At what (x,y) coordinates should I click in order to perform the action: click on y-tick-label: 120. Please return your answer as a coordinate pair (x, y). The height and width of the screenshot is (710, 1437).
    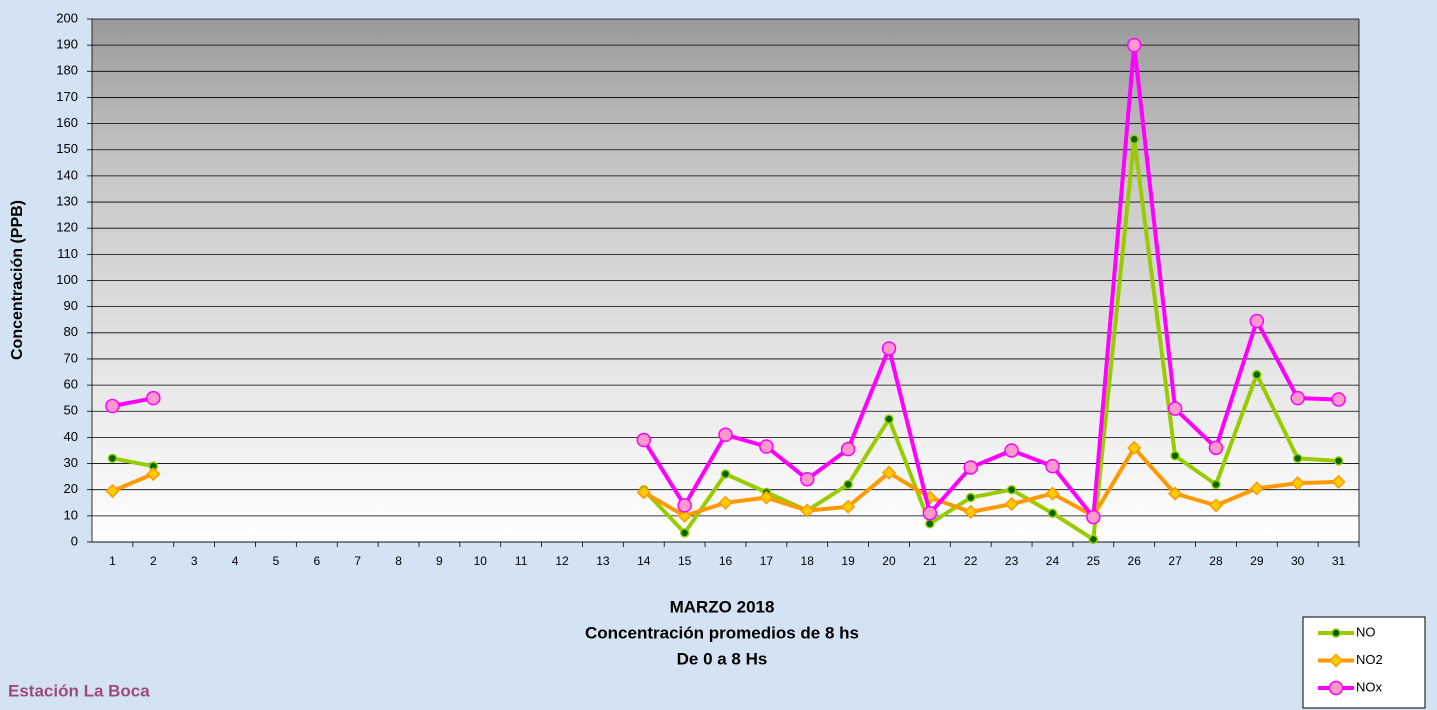
    Looking at the image, I should click on (67, 227).